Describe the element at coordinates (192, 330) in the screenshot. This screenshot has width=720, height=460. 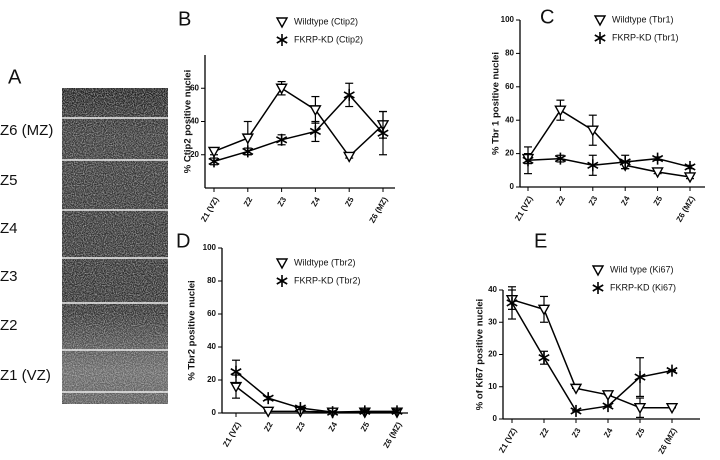
I see `y-axis-label: % Tbr2 positive nuclei` at that location.